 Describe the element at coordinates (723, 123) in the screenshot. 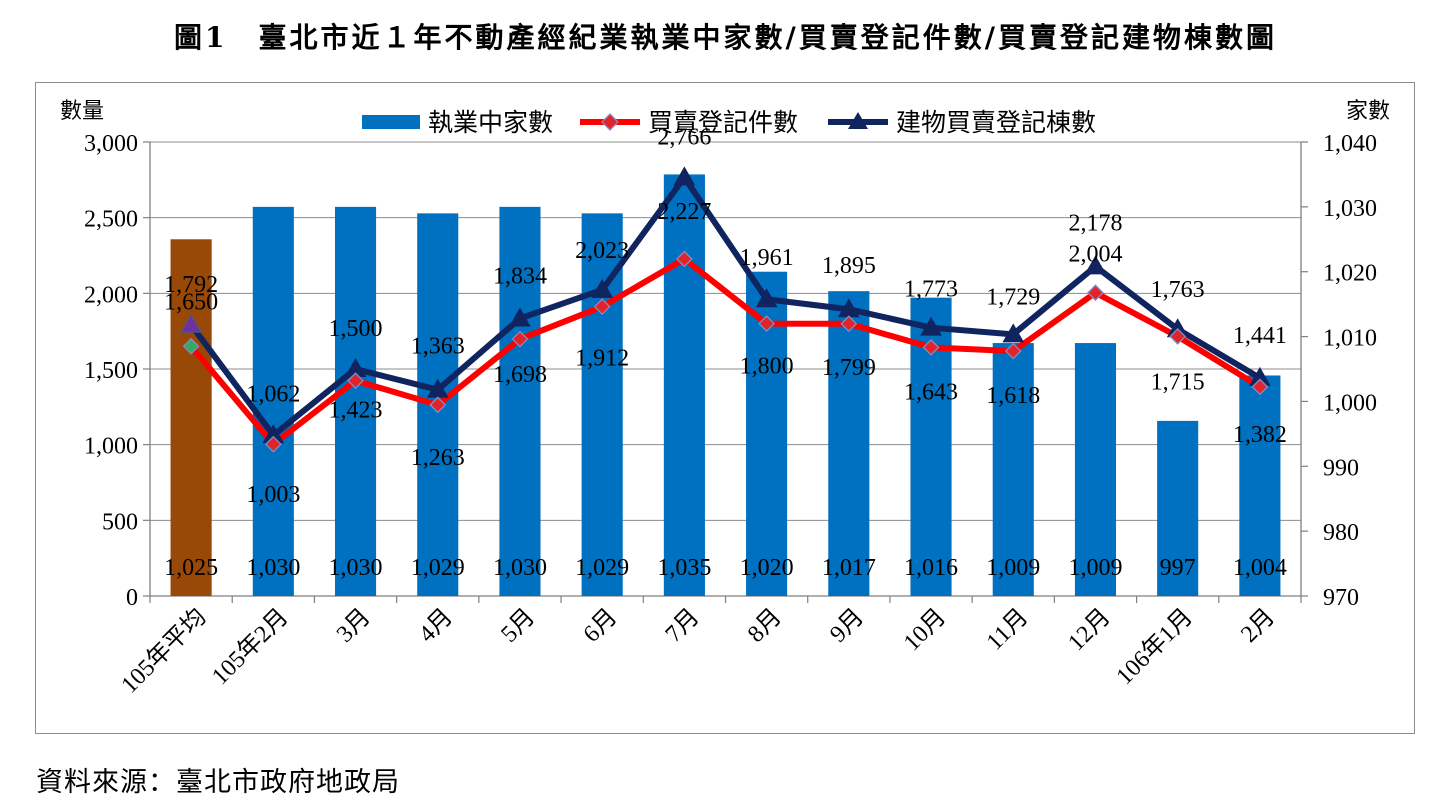

I see `legend-label-transactions: 買賣登記件數` at that location.